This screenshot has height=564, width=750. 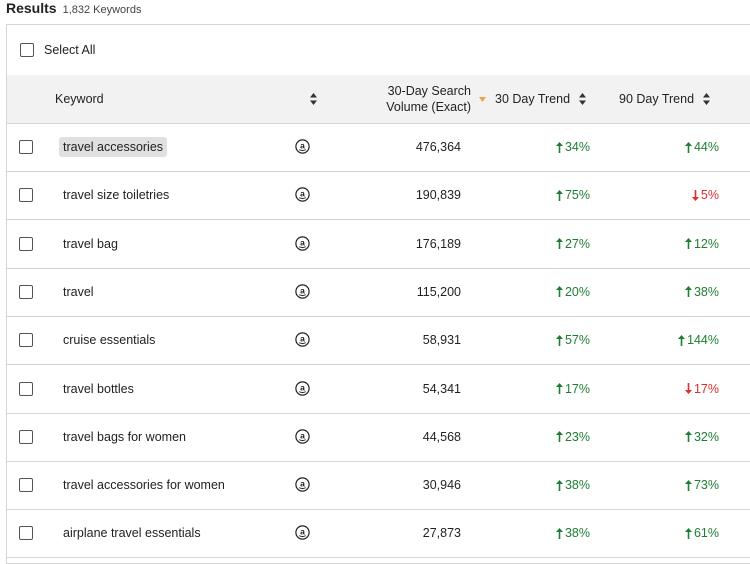 I want to click on search-volume-cell: 27,873, so click(x=399, y=533).